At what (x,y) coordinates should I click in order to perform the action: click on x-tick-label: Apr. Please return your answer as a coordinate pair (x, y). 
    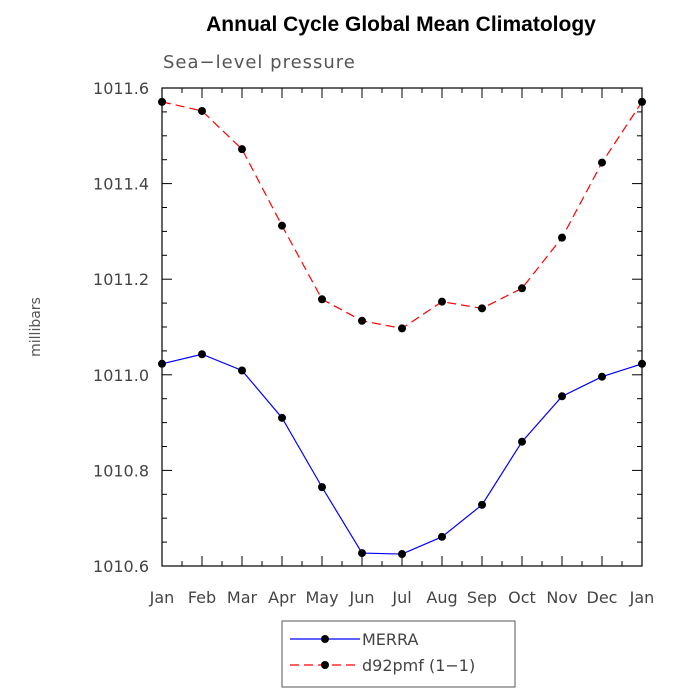
    Looking at the image, I should click on (282, 597).